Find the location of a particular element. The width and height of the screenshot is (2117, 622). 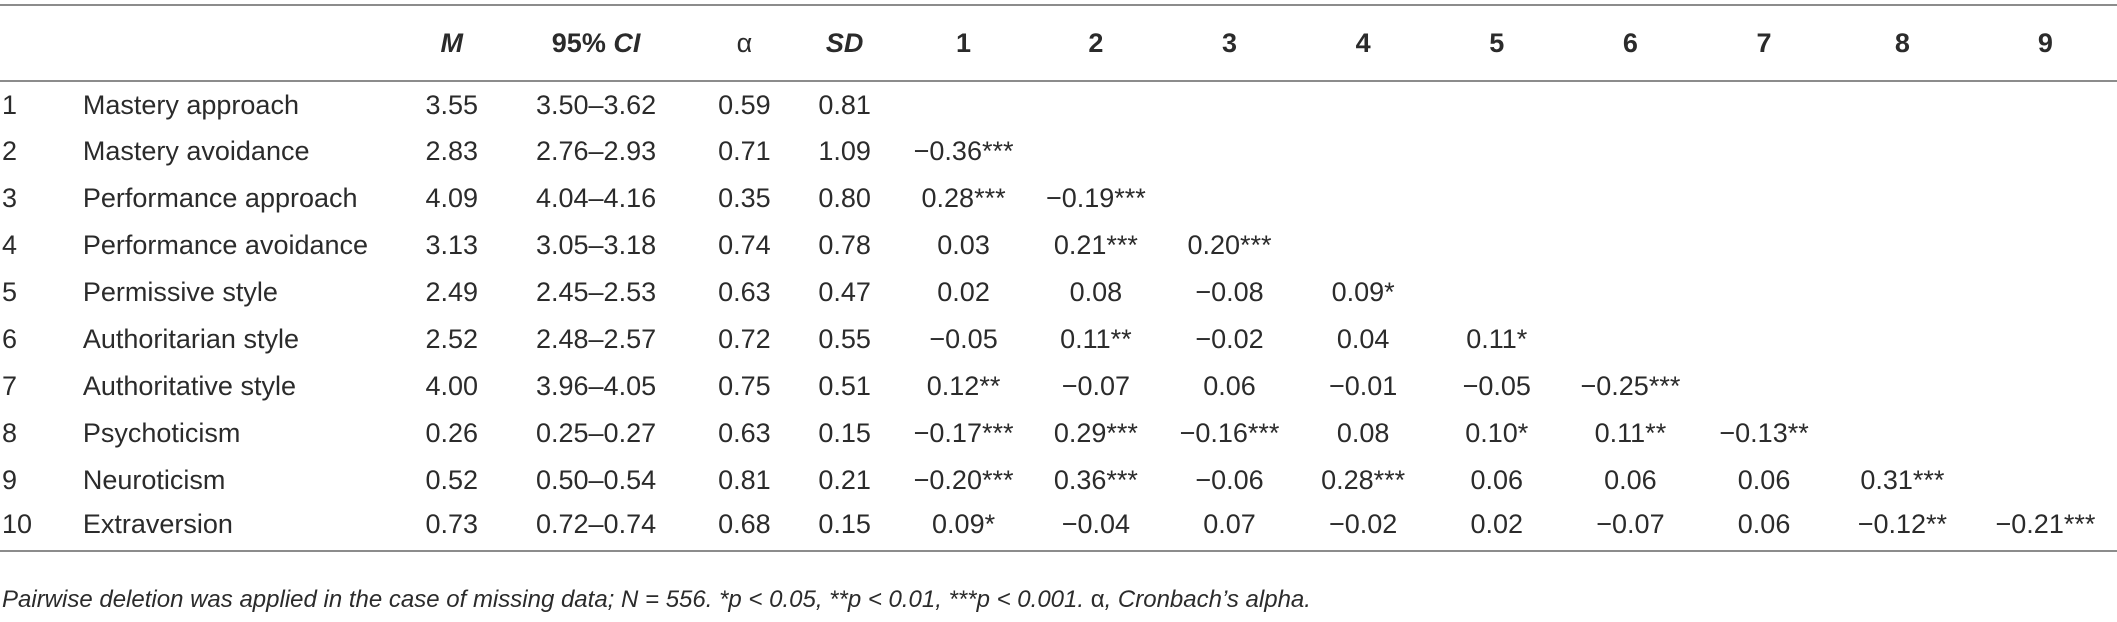

cell-corr-5: 0.11* is located at coordinates (1497, 339).